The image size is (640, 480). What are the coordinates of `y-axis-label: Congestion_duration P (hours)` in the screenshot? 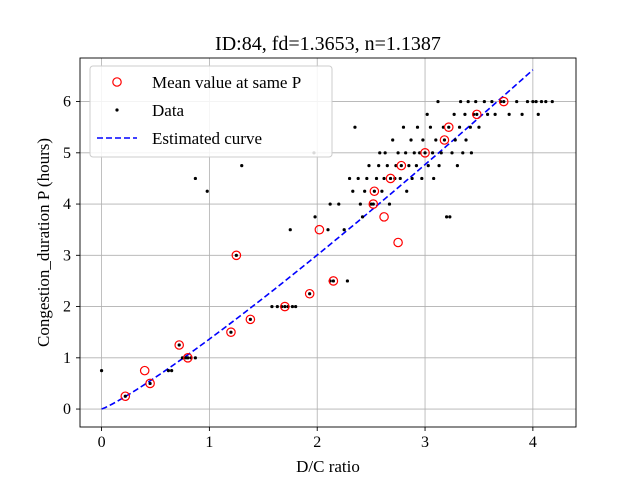 It's located at (43, 242).